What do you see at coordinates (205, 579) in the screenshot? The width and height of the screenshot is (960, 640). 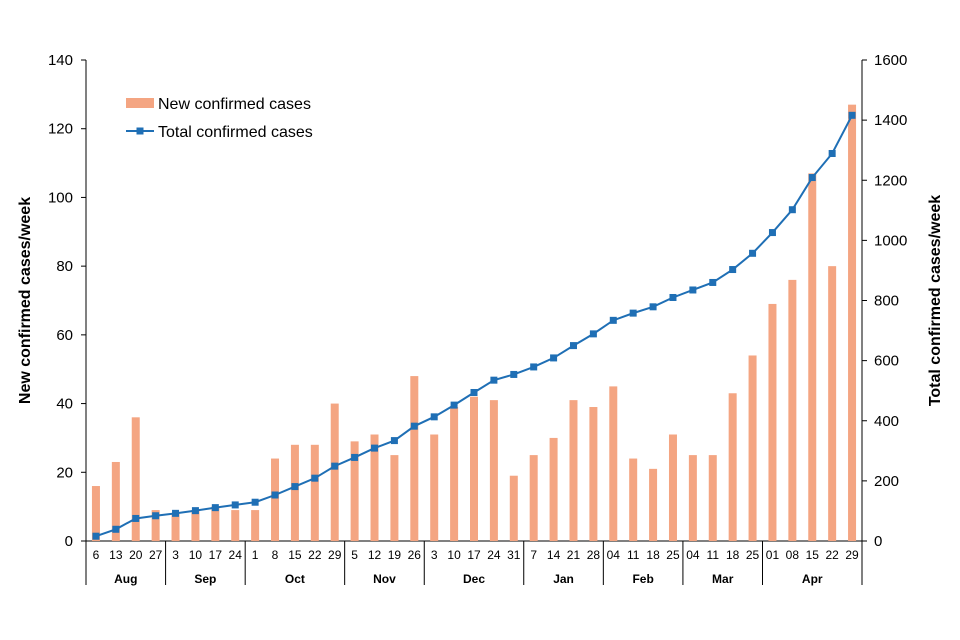 I see `month-label: Sep` at bounding box center [205, 579].